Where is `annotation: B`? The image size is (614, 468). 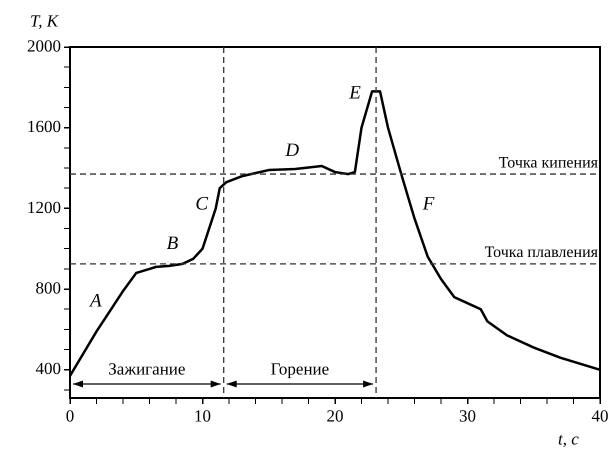 annotation: B is located at coordinates (172, 243).